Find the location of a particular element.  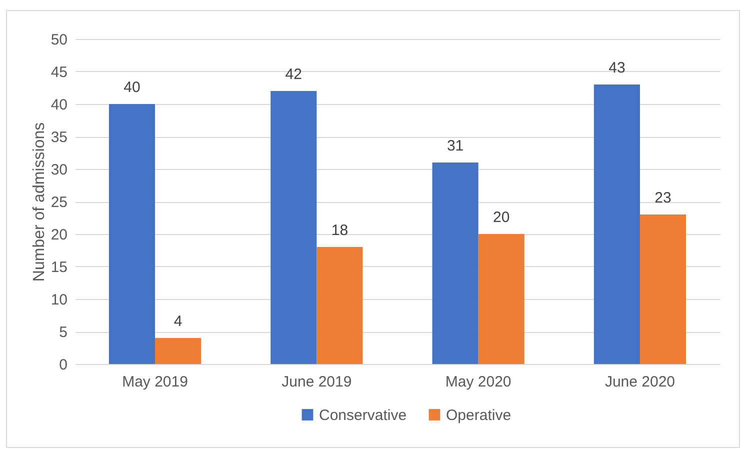

data-label: 18 is located at coordinates (339, 230).